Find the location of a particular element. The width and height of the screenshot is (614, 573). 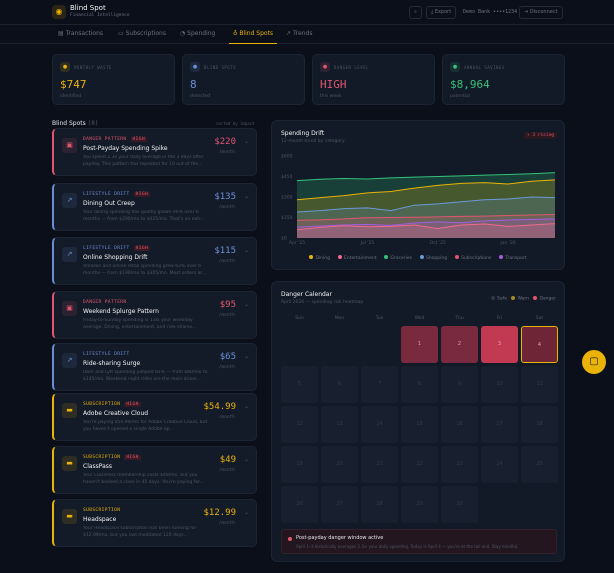

x-tick-label: Jan '26 is located at coordinates (507, 243).